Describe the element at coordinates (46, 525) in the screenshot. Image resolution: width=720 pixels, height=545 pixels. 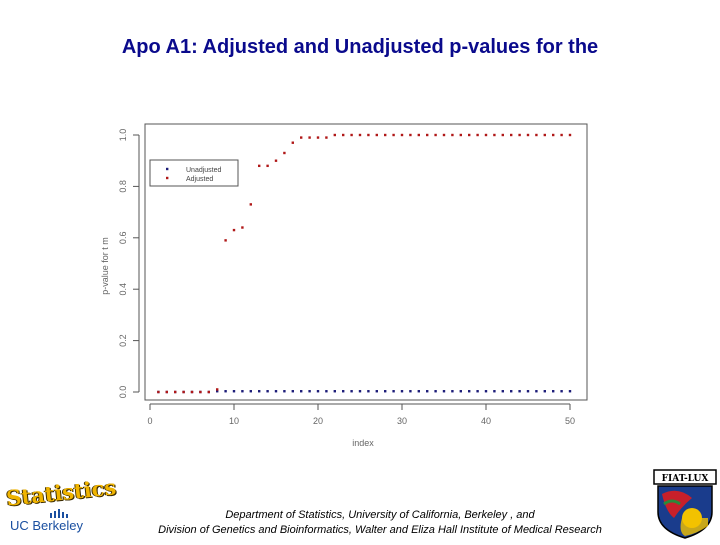
I see `statistics-logo-org: UC Berkeley` at that location.